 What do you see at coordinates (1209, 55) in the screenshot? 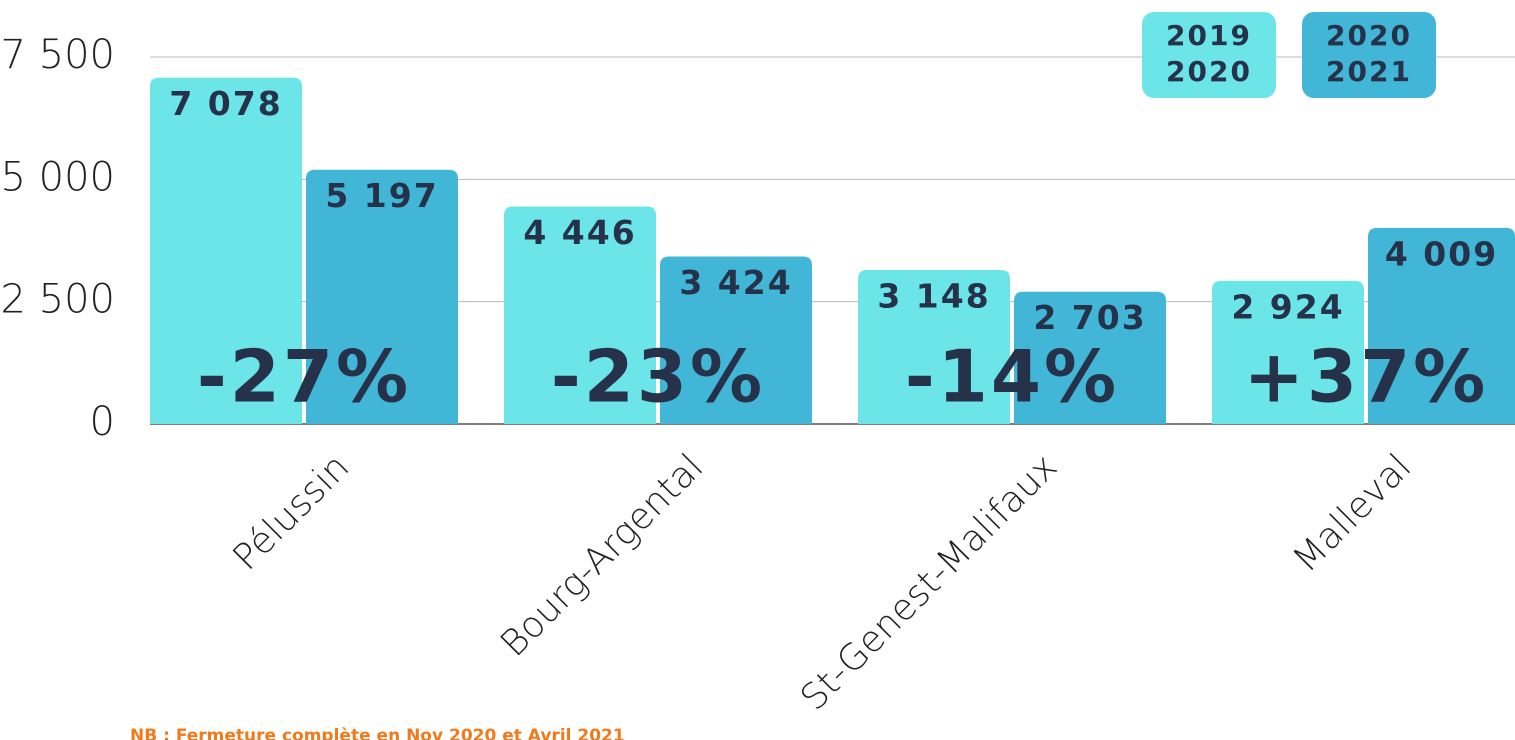
I see `legend-item: 2019 2020` at bounding box center [1209, 55].